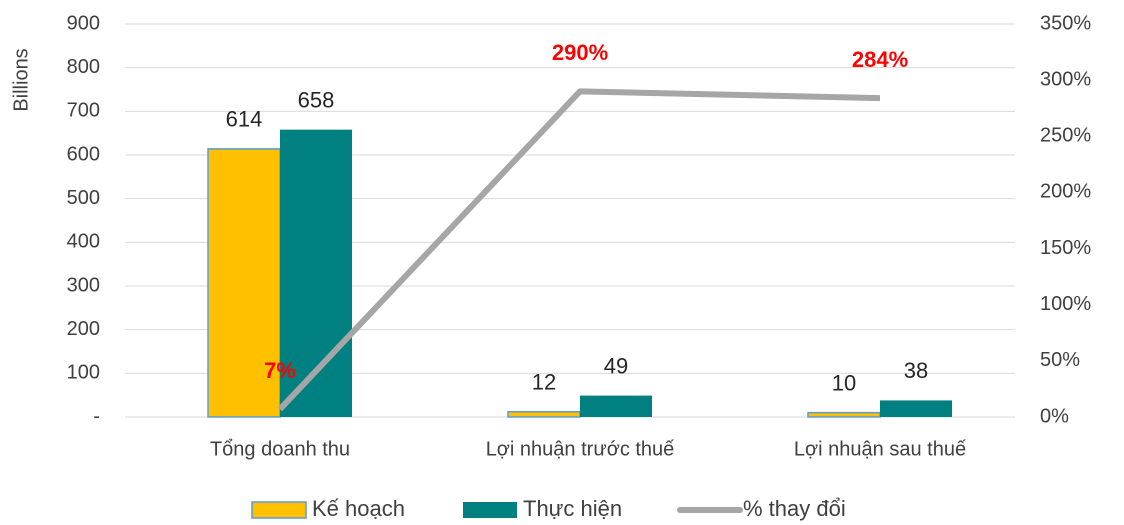 Image resolution: width=1124 pixels, height=525 pixels. What do you see at coordinates (1060, 360) in the screenshot?
I see `y2-tick-label: 50%` at bounding box center [1060, 360].